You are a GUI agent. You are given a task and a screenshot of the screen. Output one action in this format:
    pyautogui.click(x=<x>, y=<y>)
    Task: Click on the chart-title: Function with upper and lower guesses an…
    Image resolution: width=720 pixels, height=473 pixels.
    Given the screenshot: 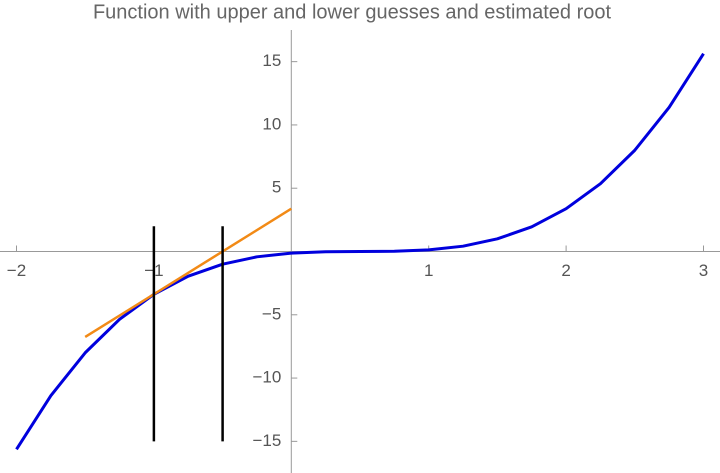 What is the action you would take?
    pyautogui.click(x=352, y=12)
    